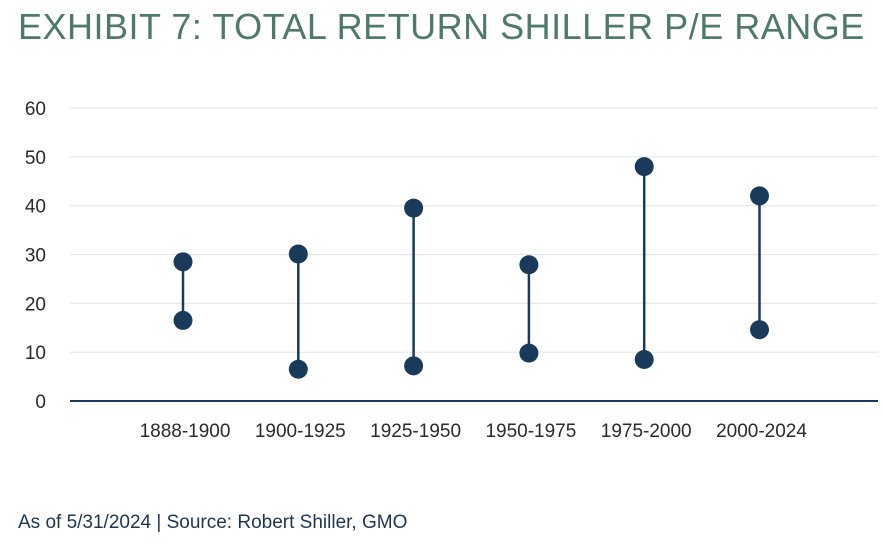 Image resolution: width=884 pixels, height=545 pixels. Describe the element at coordinates (185, 431) in the screenshot. I see `x-tick-label: 1888-1900` at that location.